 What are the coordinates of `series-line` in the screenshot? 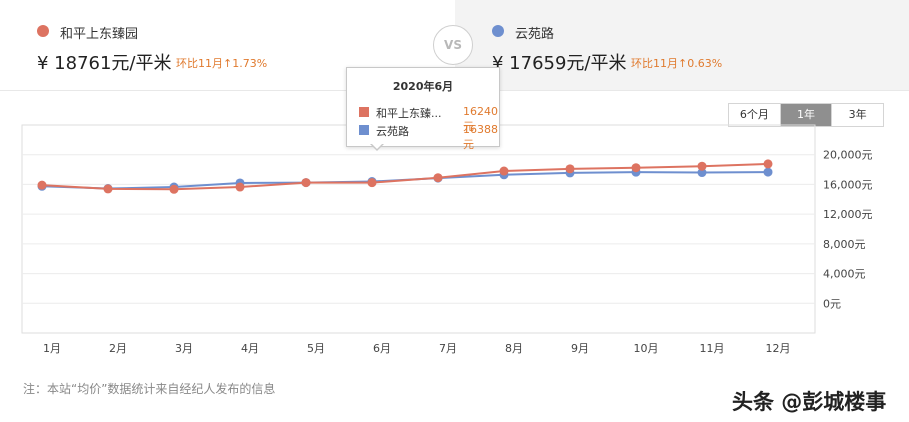 It's located at (405, 176).